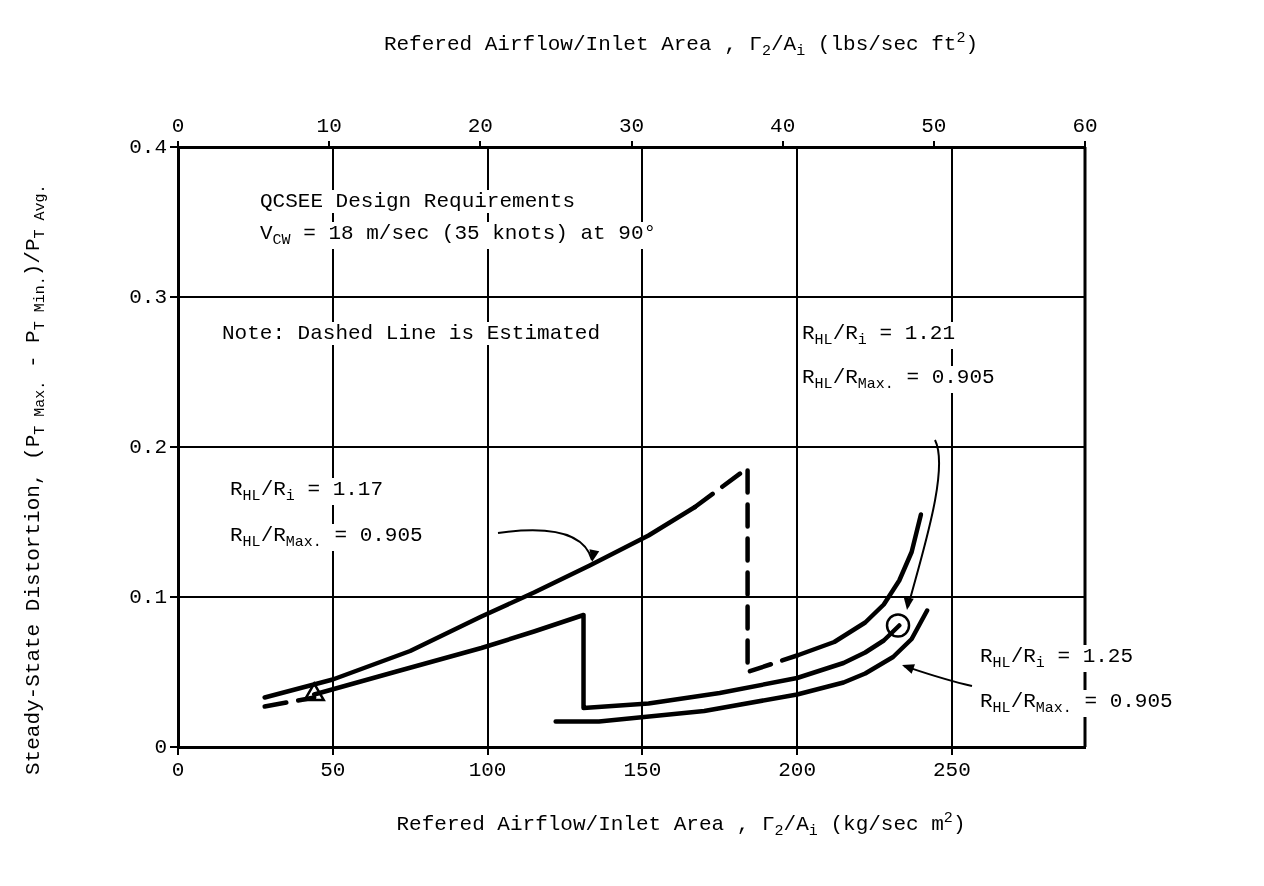 This screenshot has width=1264, height=886. Describe the element at coordinates (178, 771) in the screenshot. I see `x-tick-label: 0` at that location.